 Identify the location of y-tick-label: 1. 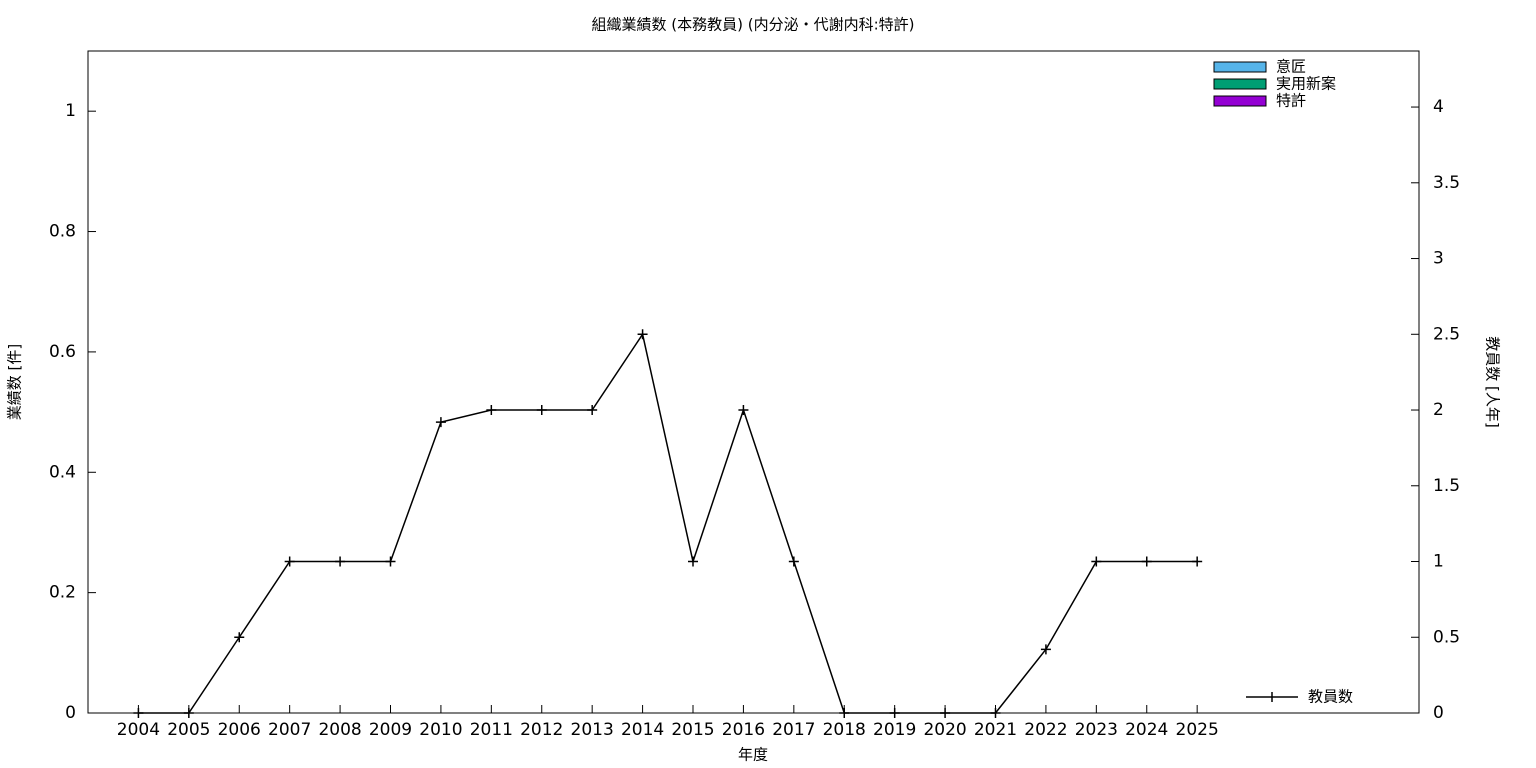
(70, 111).